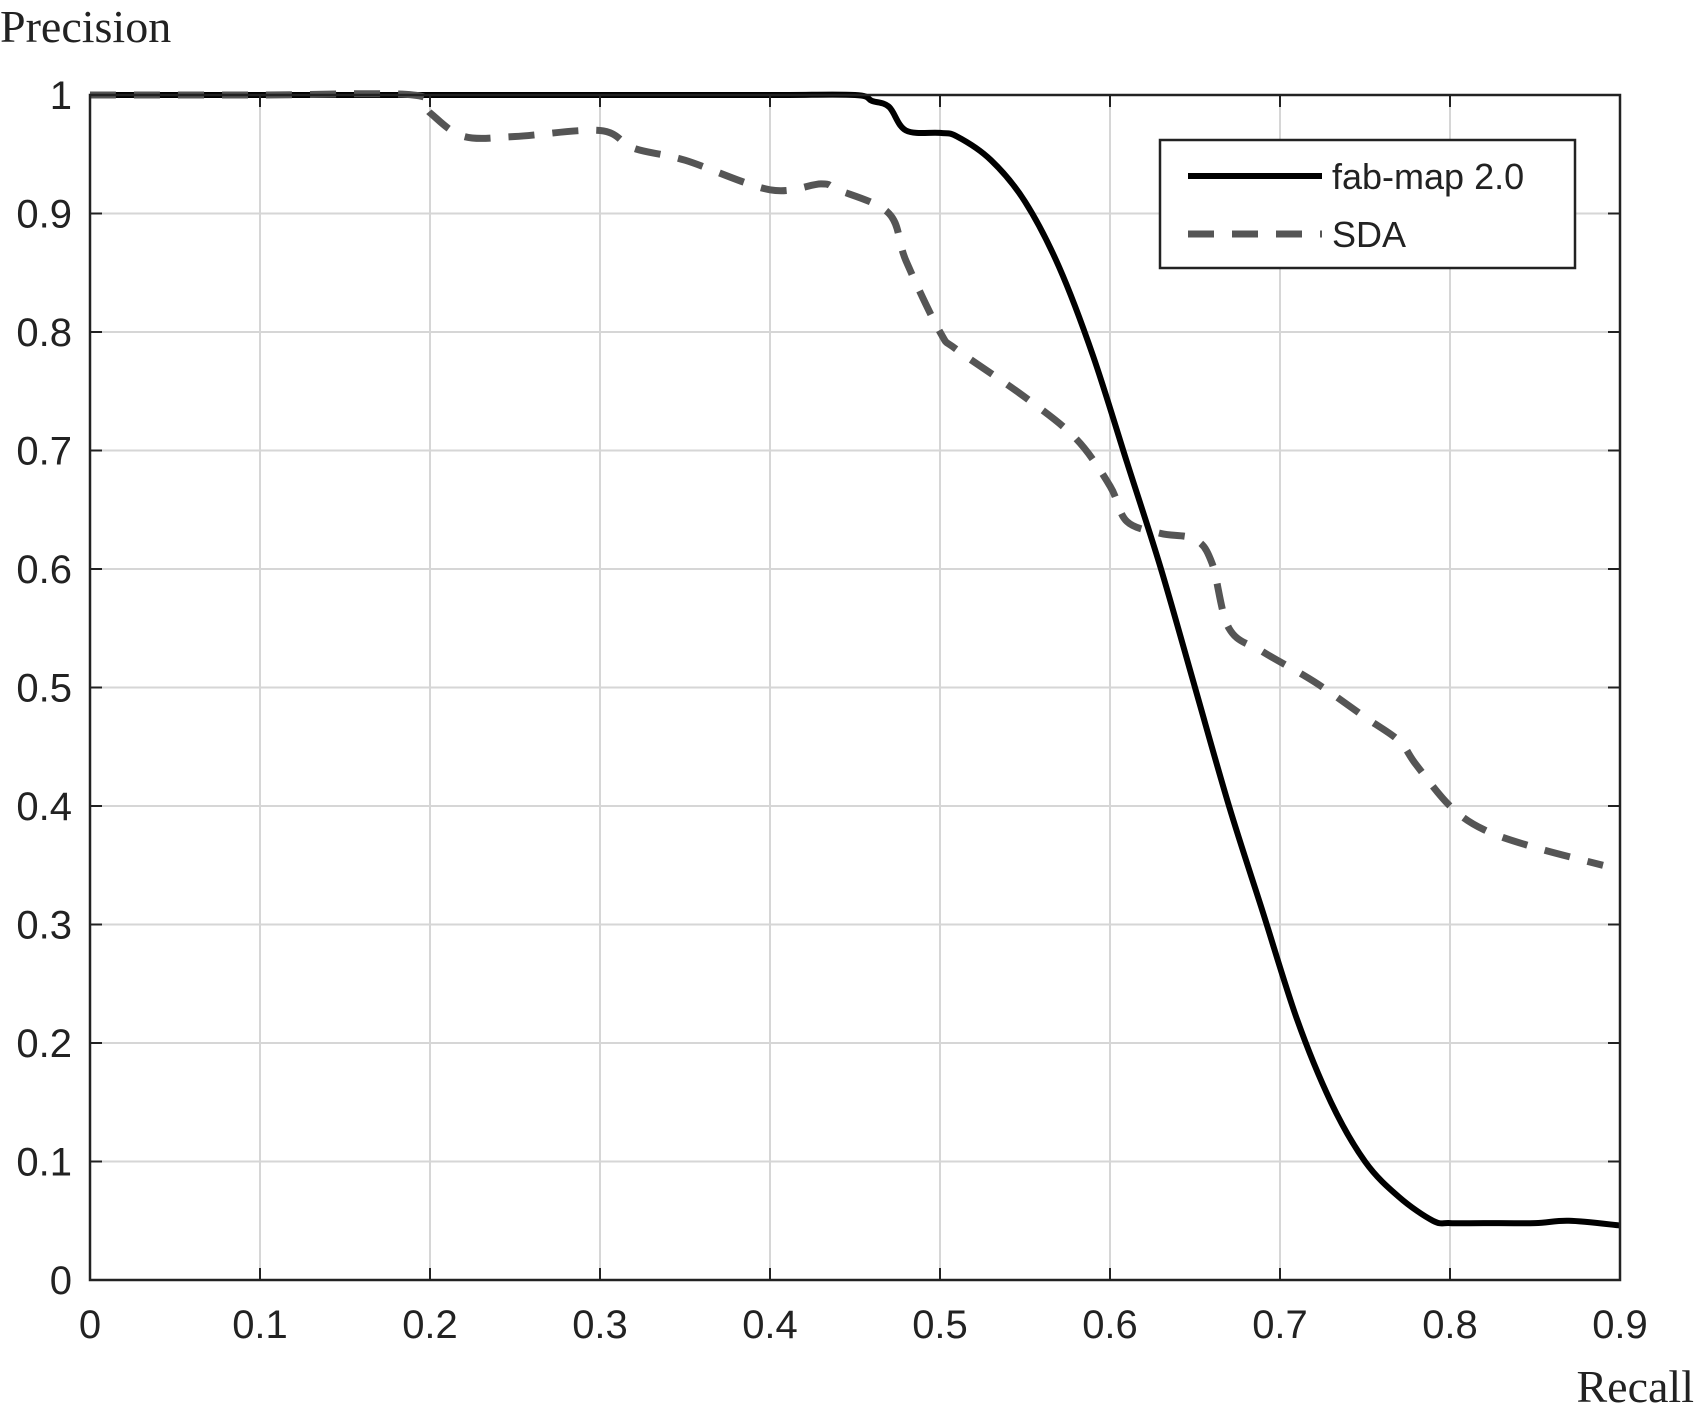 This screenshot has width=1699, height=1409. Describe the element at coordinates (44, 807) in the screenshot. I see `y-tick-label: 0.4` at that location.